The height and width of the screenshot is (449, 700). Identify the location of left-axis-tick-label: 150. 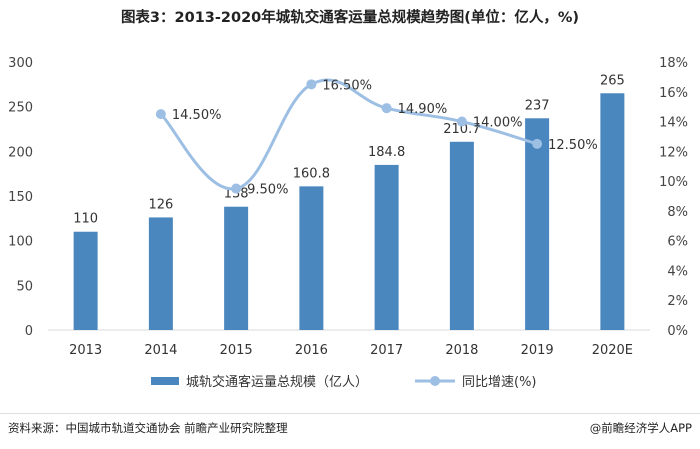
(20, 197).